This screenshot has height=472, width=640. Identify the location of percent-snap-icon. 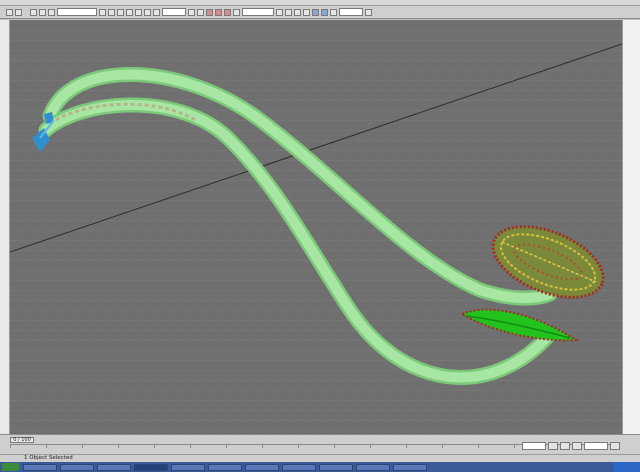
(218, 12).